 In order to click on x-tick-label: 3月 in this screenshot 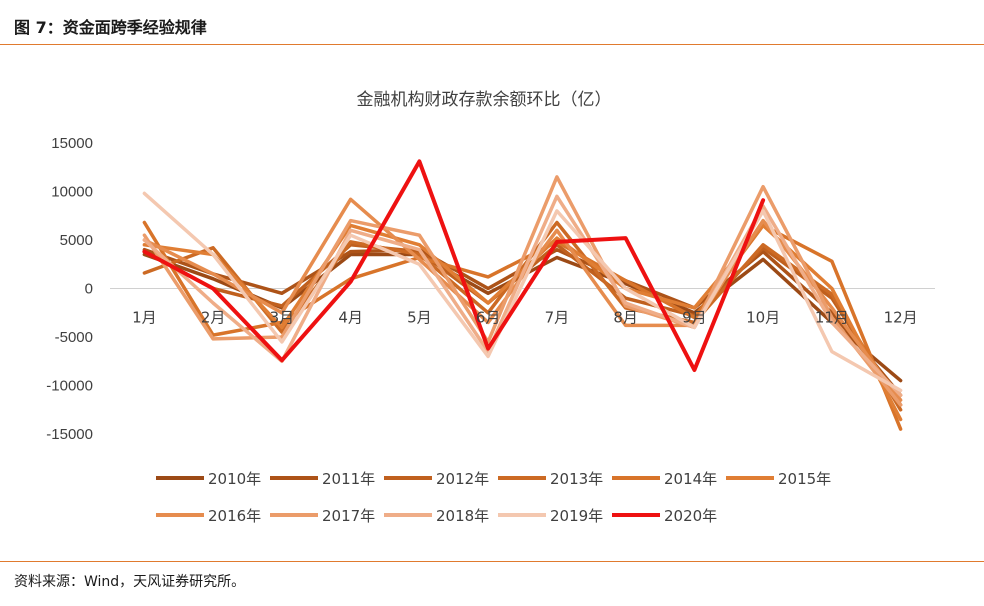, I will do `click(282, 318)`.